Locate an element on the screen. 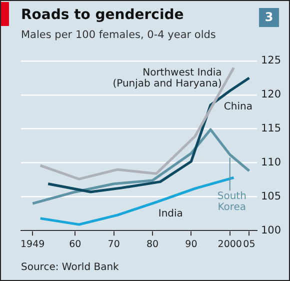 The height and width of the screenshot is (281, 290). y-tick-label: 100 is located at coordinates (271, 230).